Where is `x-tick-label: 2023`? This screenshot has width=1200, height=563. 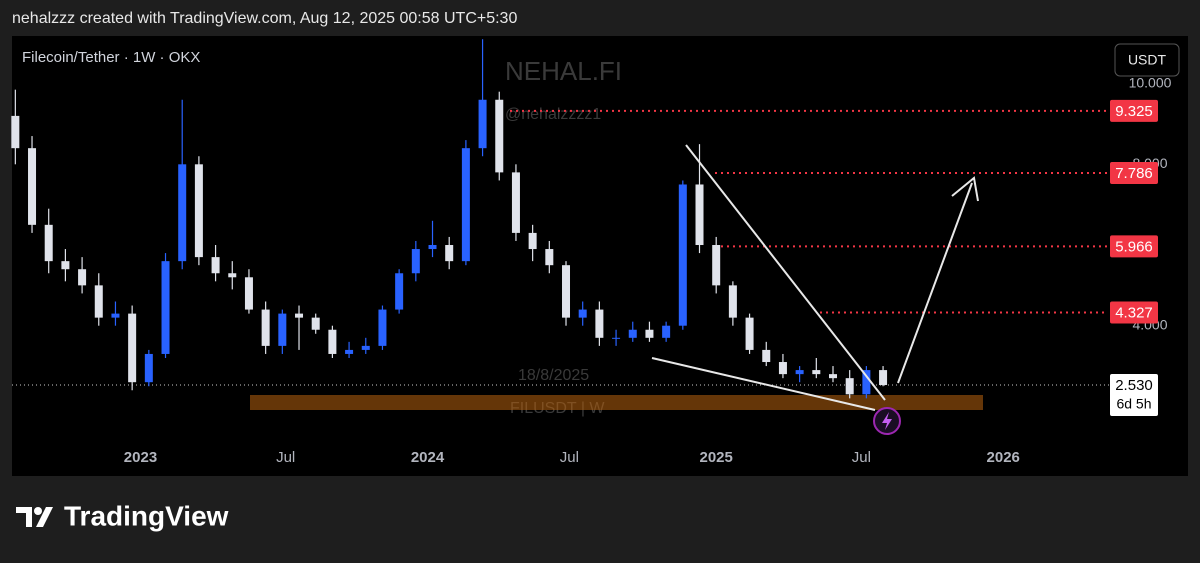 x-tick-label: 2023 is located at coordinates (140, 457).